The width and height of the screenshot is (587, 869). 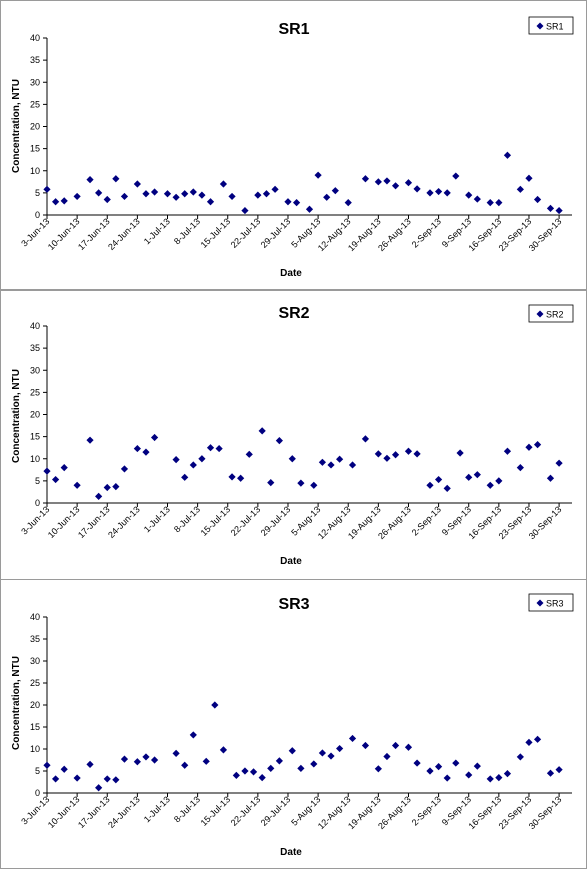 What do you see at coordinates (16, 126) in the screenshot?
I see `y-axis-label: Concentration, NTU` at bounding box center [16, 126].